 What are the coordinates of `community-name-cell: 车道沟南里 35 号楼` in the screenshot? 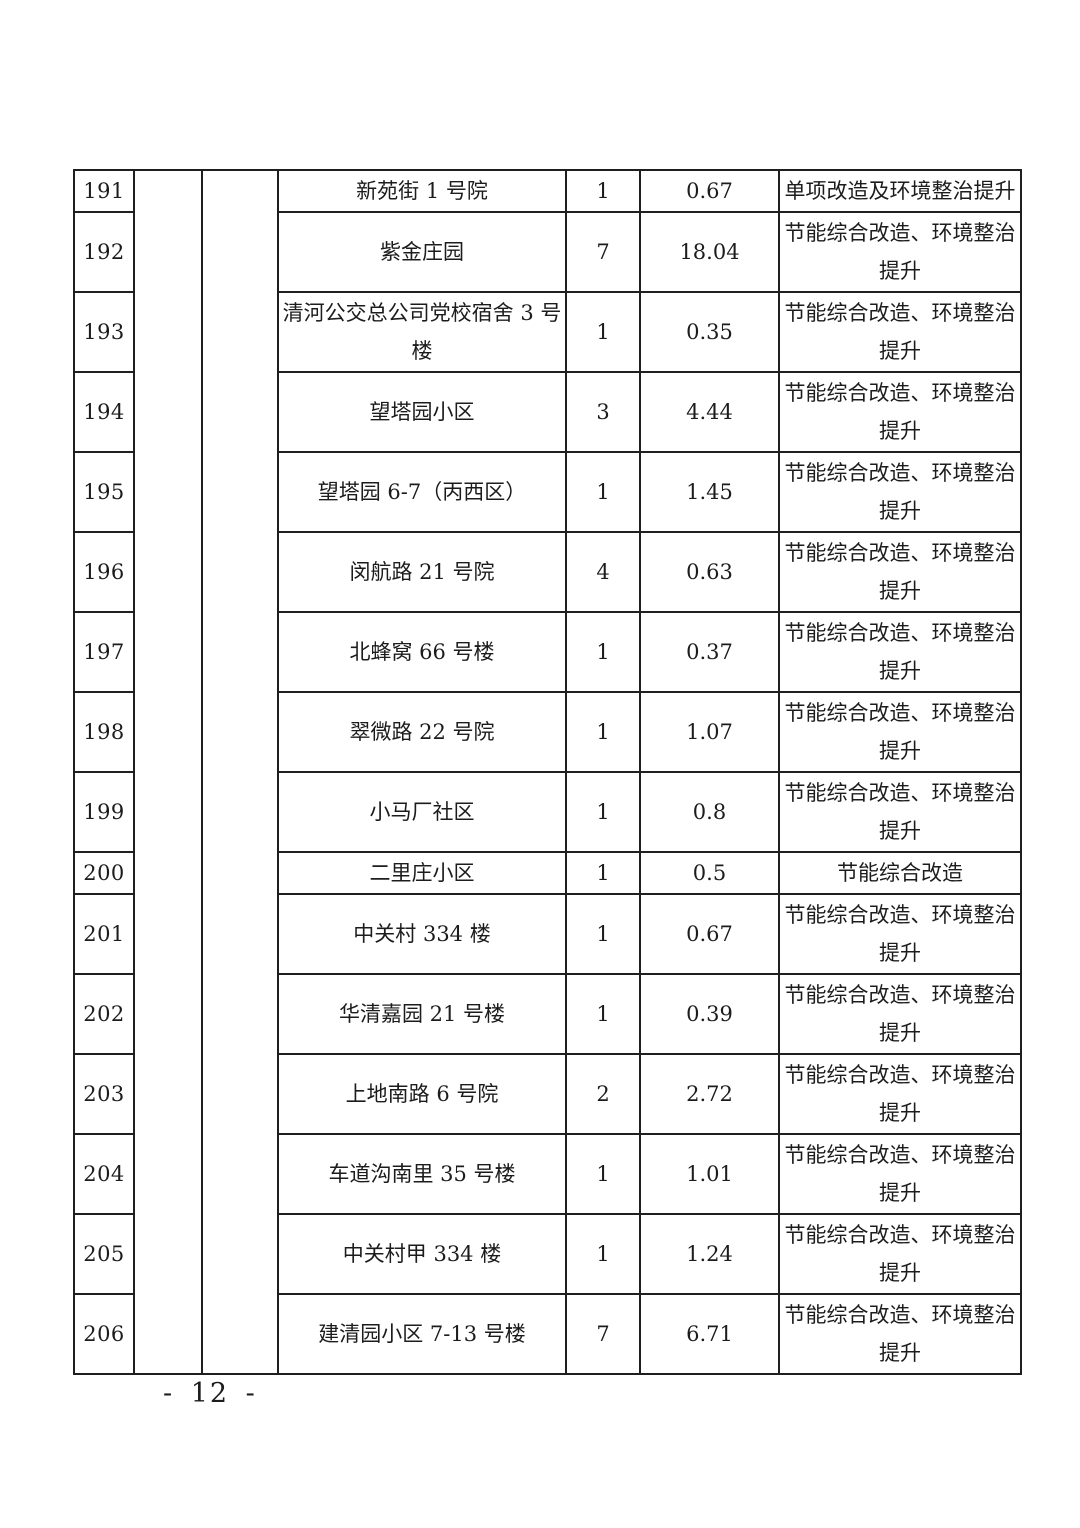 It's located at (422, 1174).